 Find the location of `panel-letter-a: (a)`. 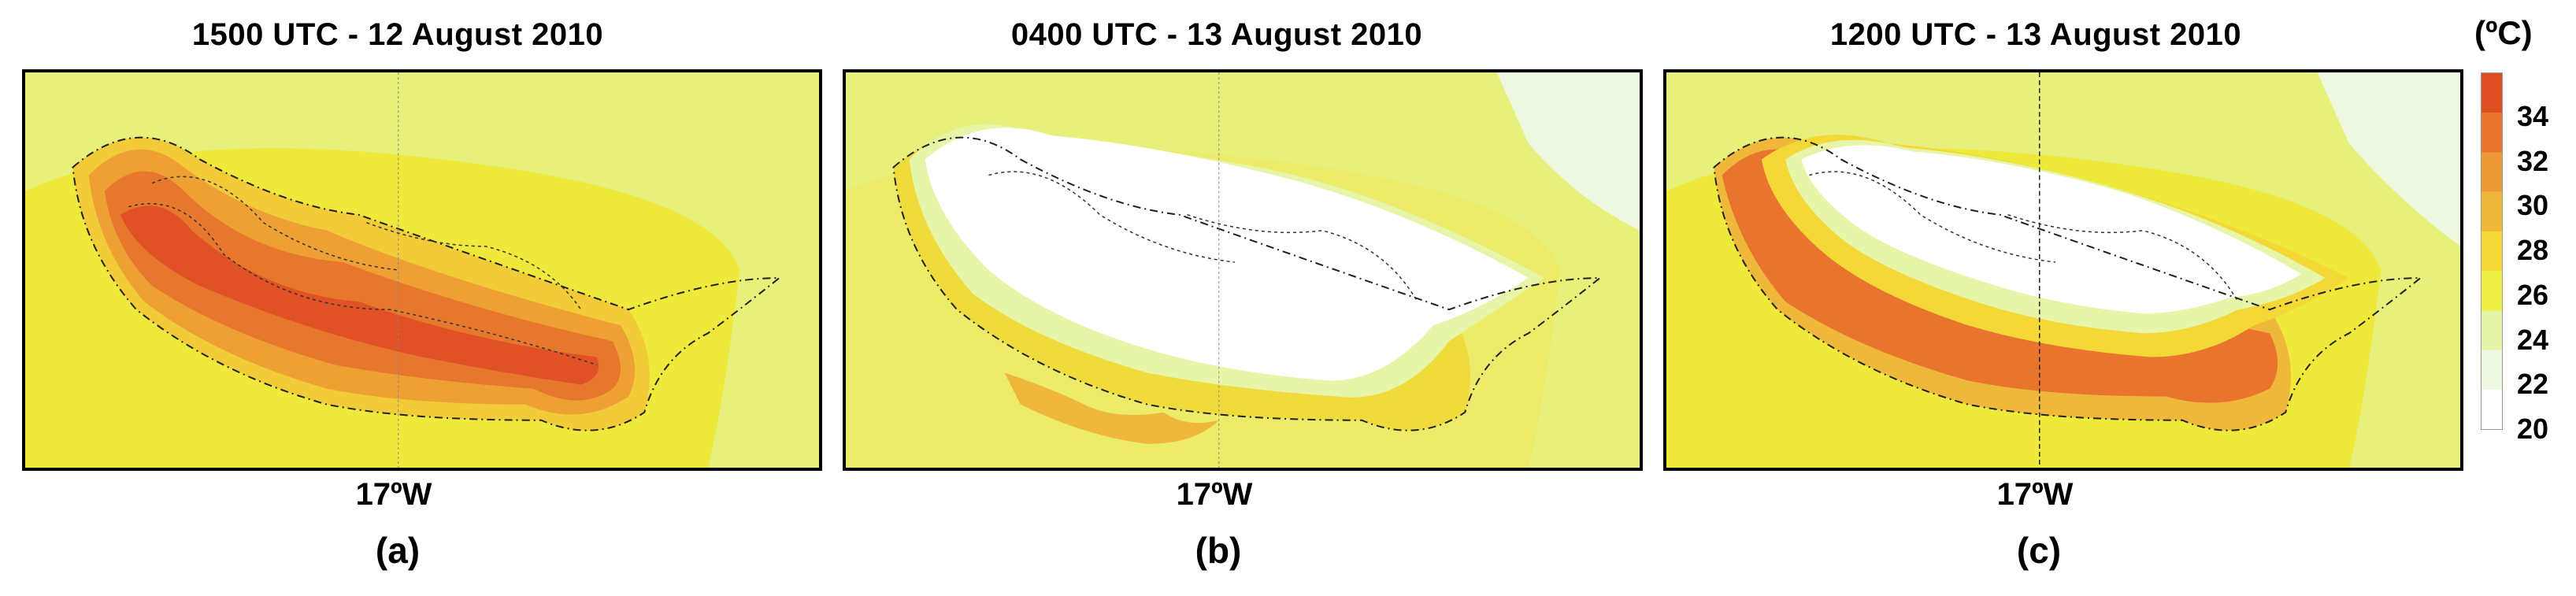

panel-letter-a: (a) is located at coordinates (398, 550).